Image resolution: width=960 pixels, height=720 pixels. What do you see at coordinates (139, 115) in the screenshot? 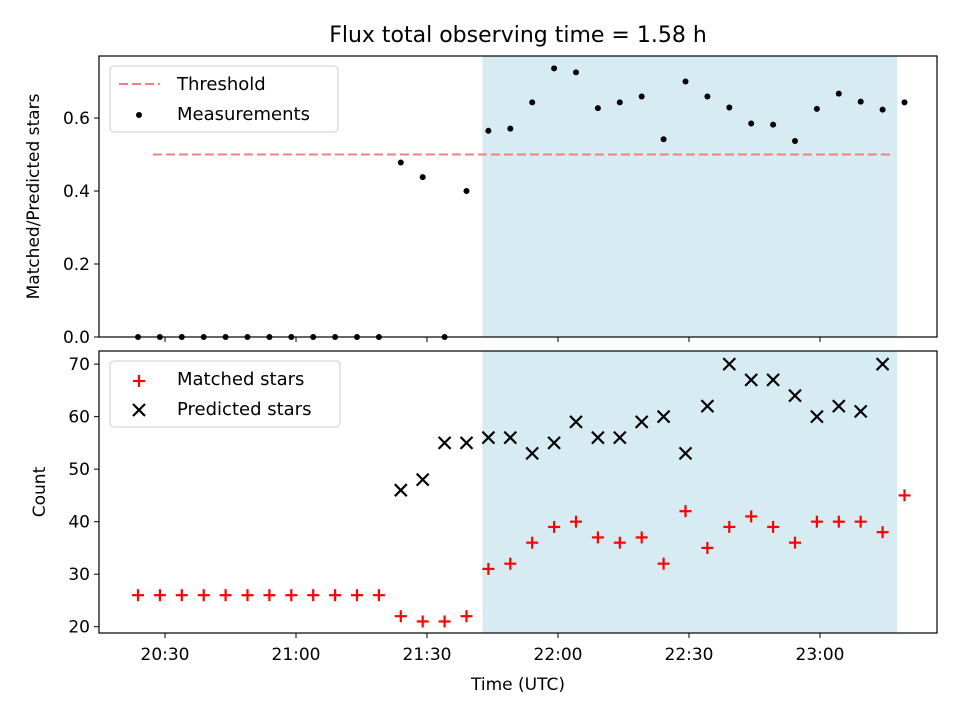
I see `legend-measurements-swatch` at bounding box center [139, 115].